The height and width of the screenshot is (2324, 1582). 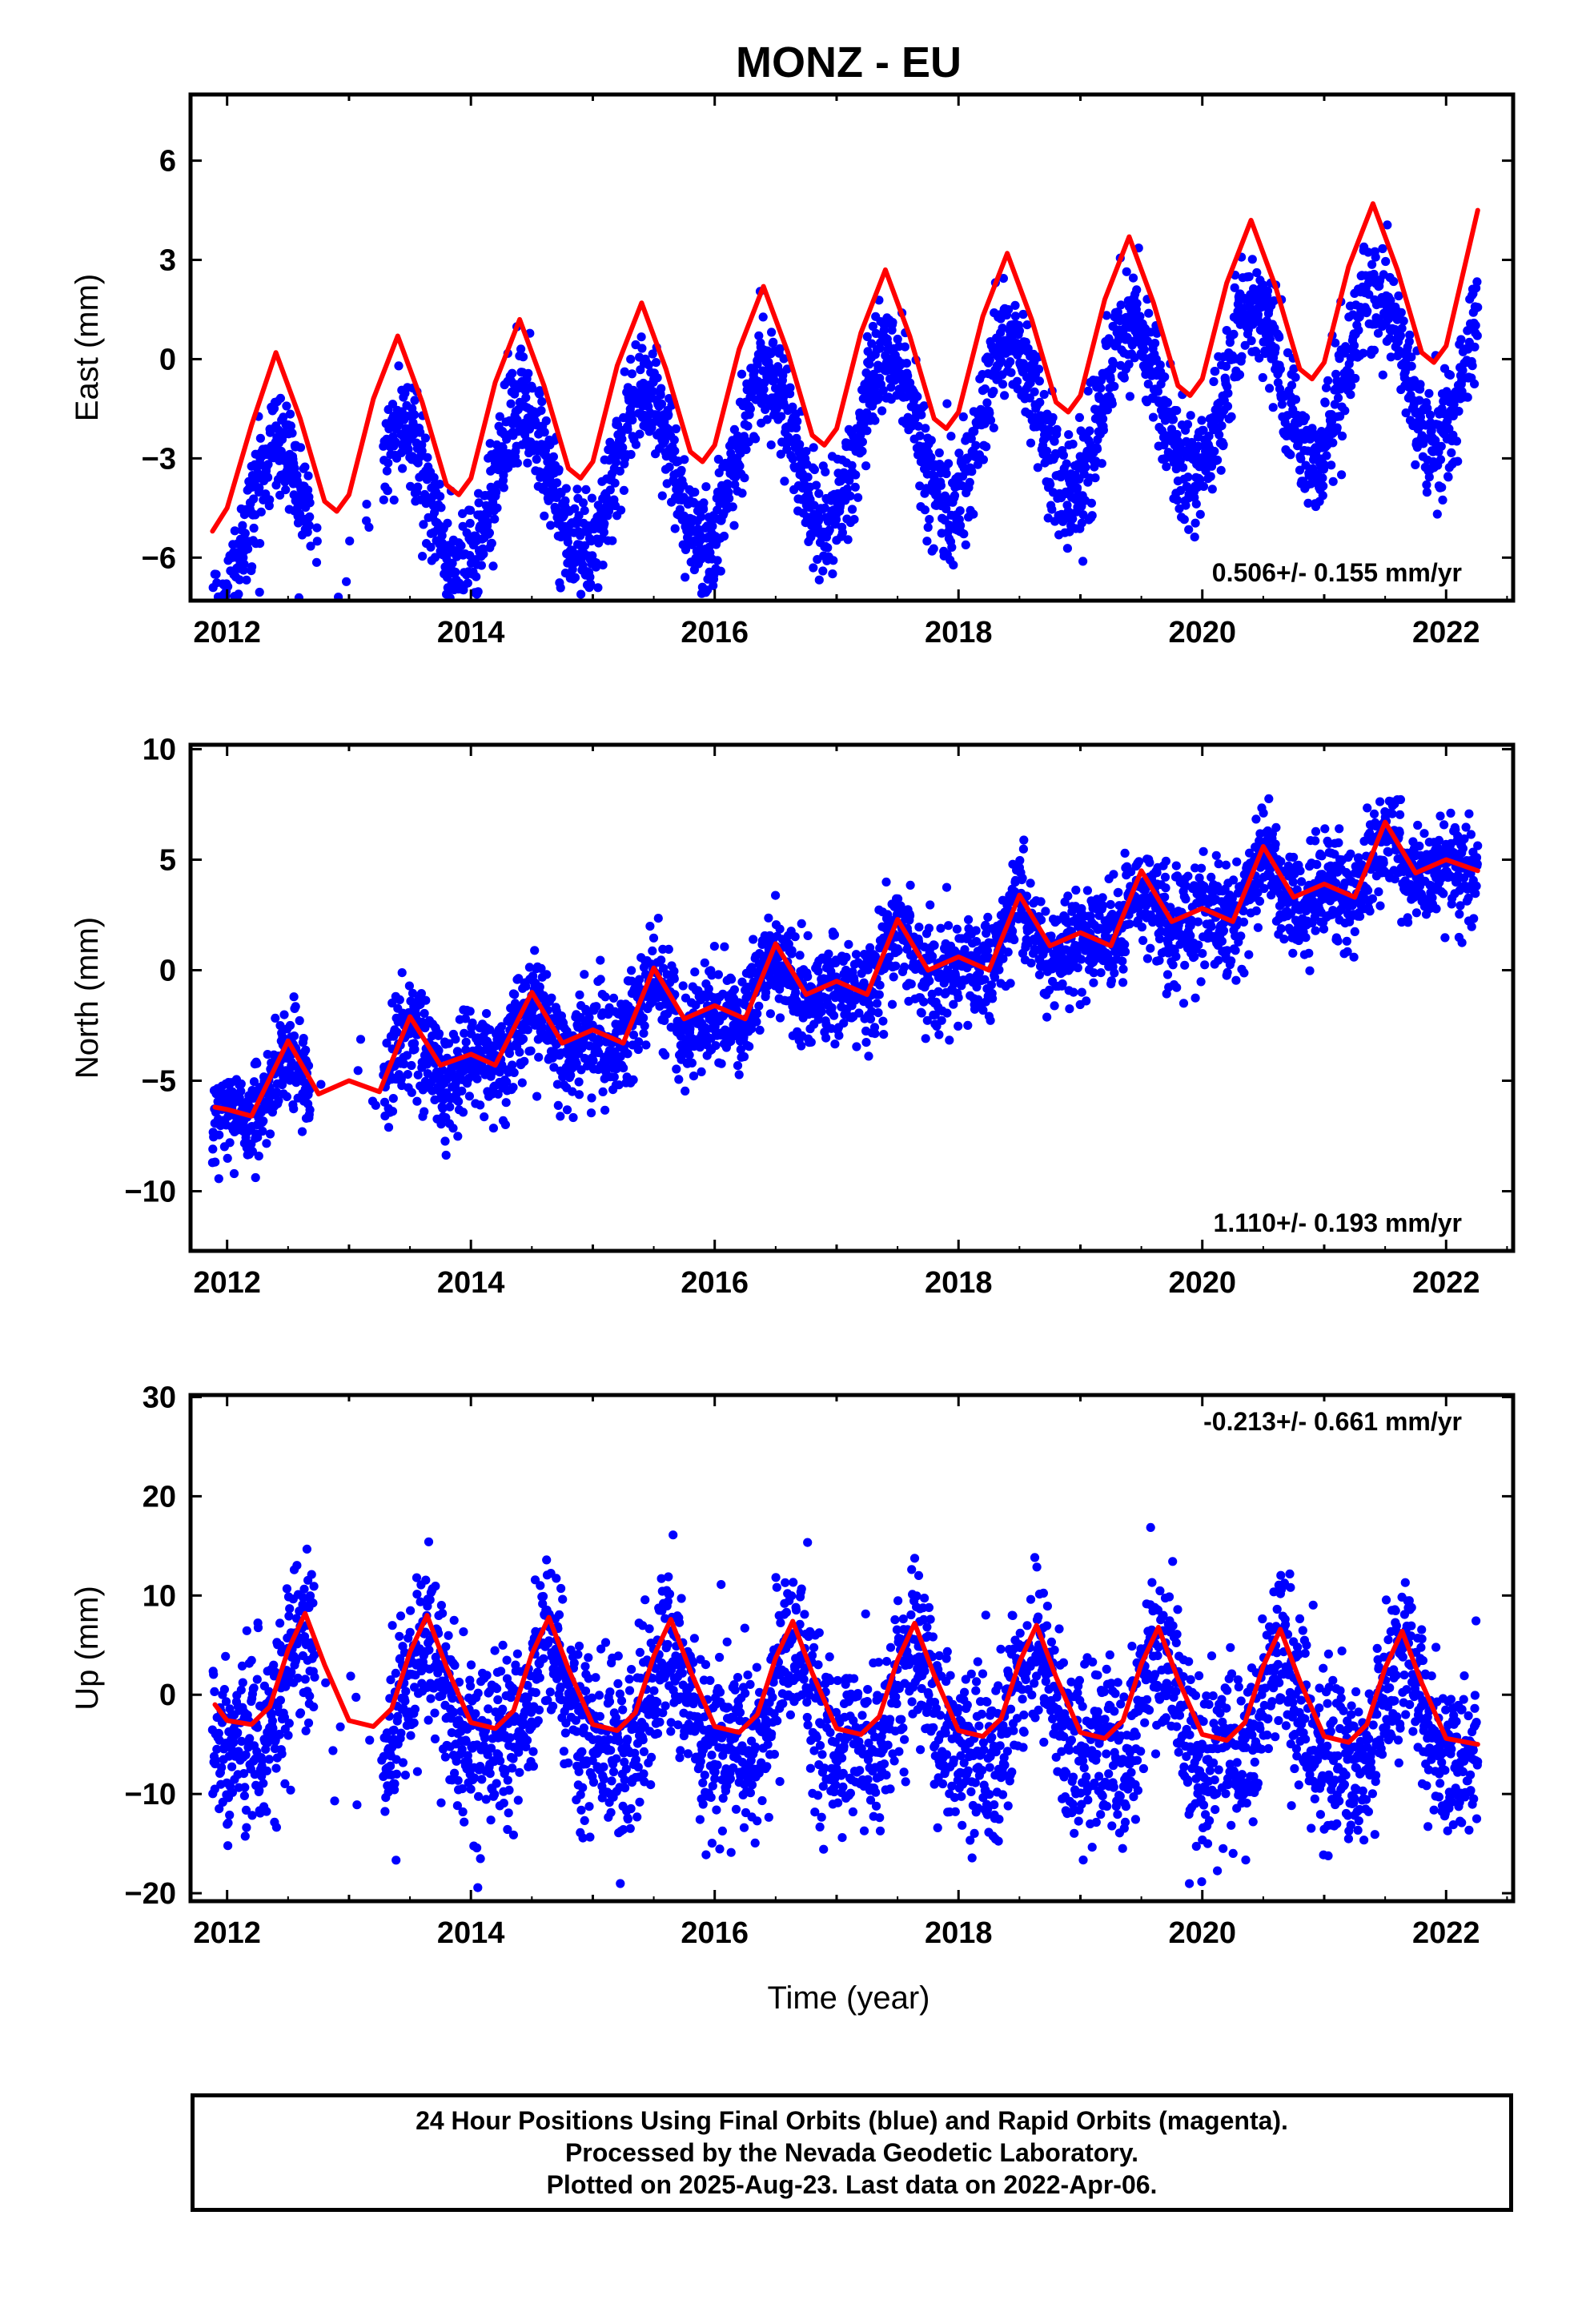 I want to click on east-x-tick-label: 2018, so click(x=959, y=632).